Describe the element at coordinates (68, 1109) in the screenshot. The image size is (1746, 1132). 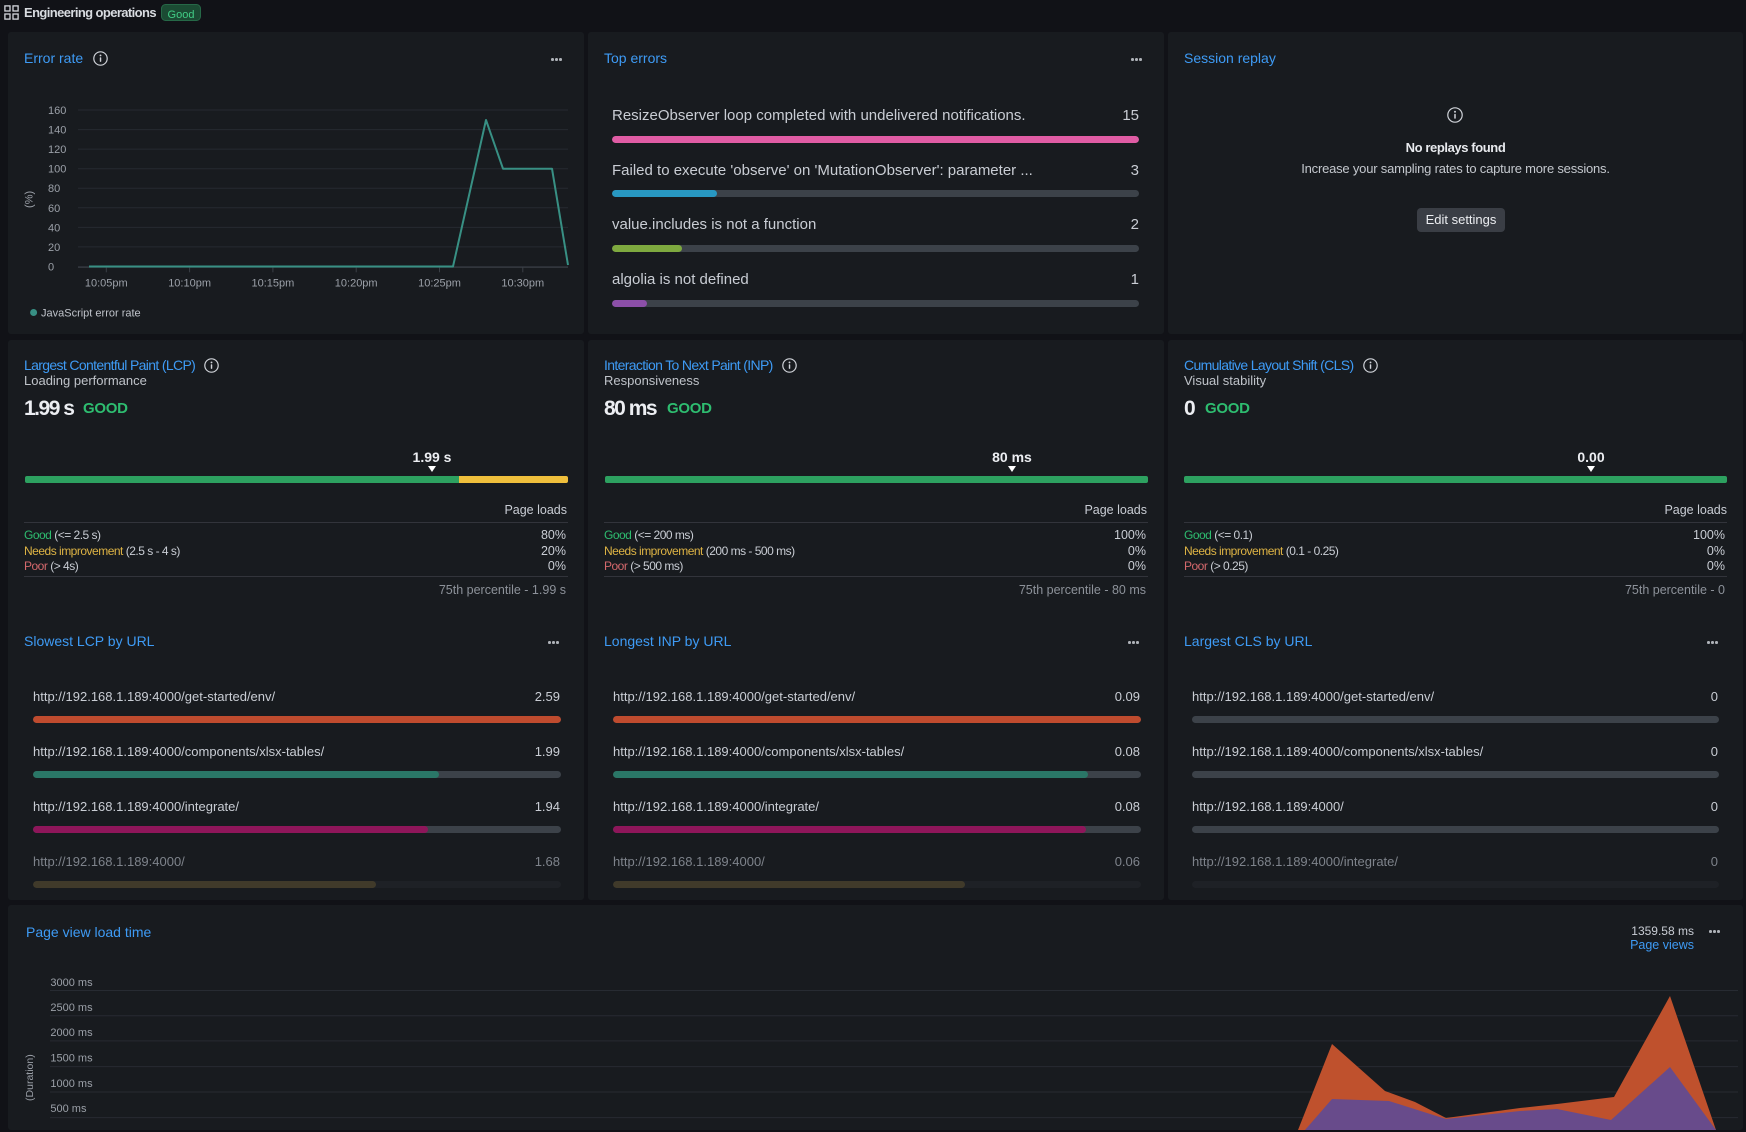
I see `svg-text: 500 ms` at that location.